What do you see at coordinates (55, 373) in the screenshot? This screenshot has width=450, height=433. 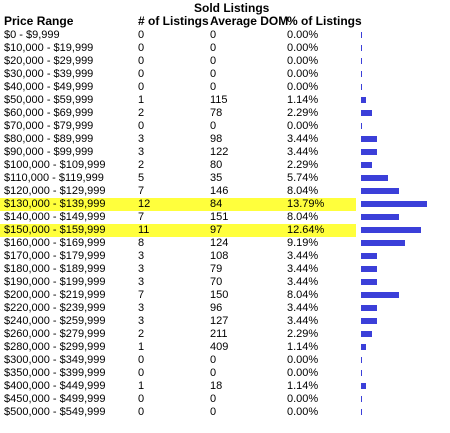 I see `price-range-cell: $350,000 - $399,999` at bounding box center [55, 373].